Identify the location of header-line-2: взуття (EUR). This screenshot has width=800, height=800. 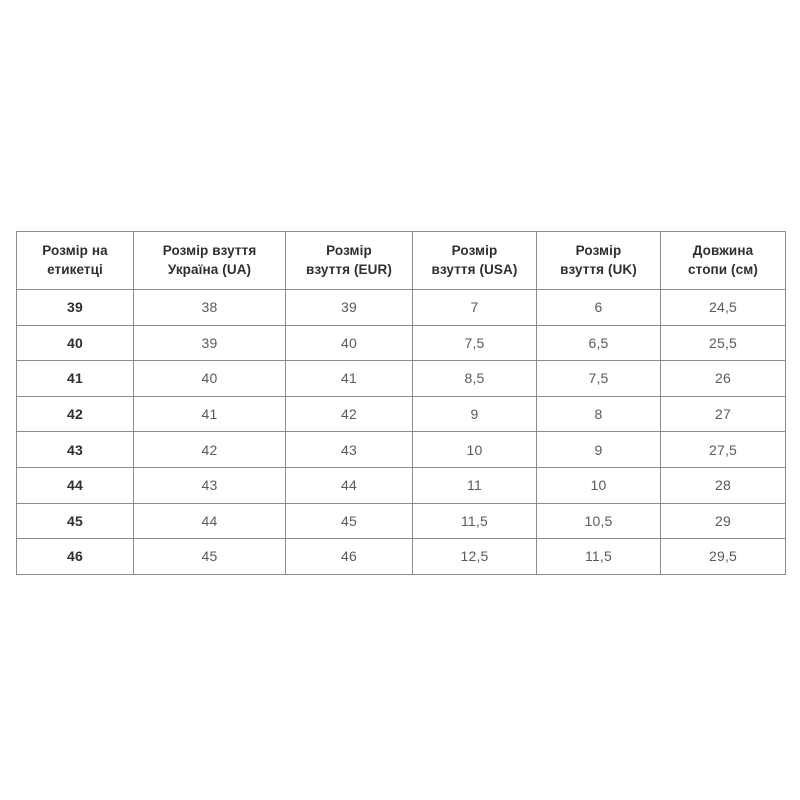
(349, 269).